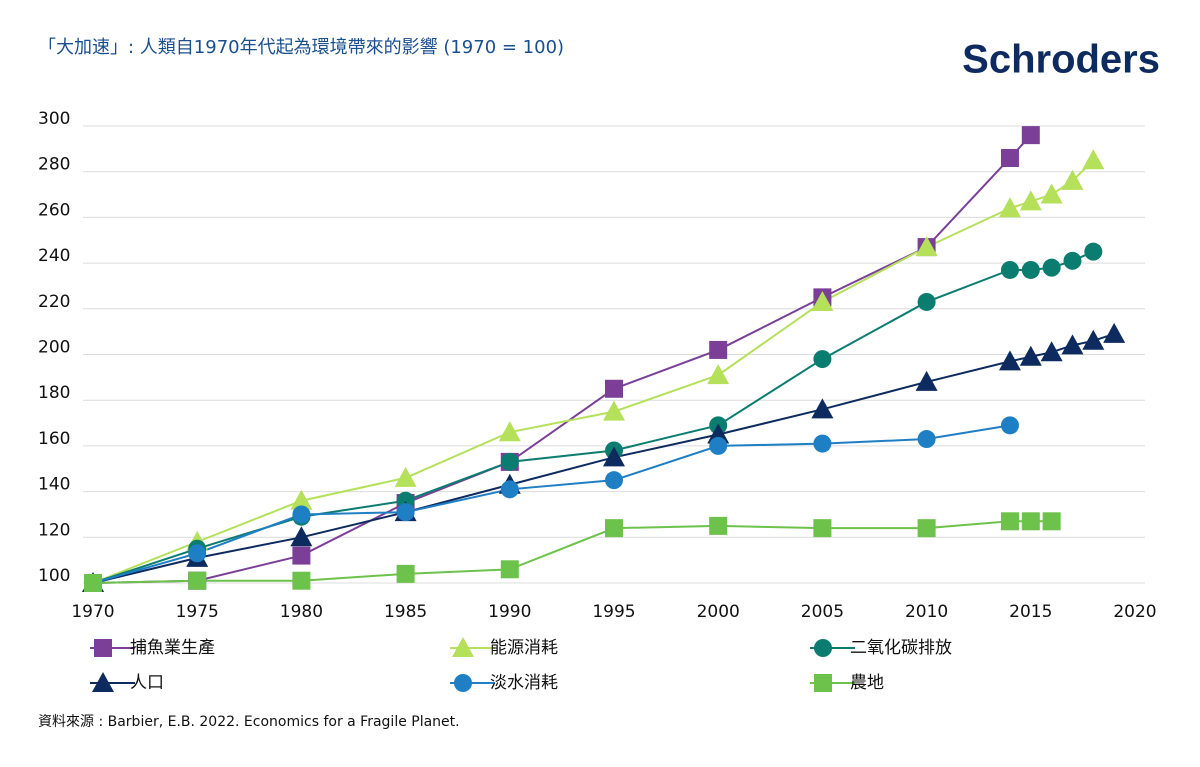  Describe the element at coordinates (54, 485) in the screenshot. I see `y-tick-label: 140` at that location.